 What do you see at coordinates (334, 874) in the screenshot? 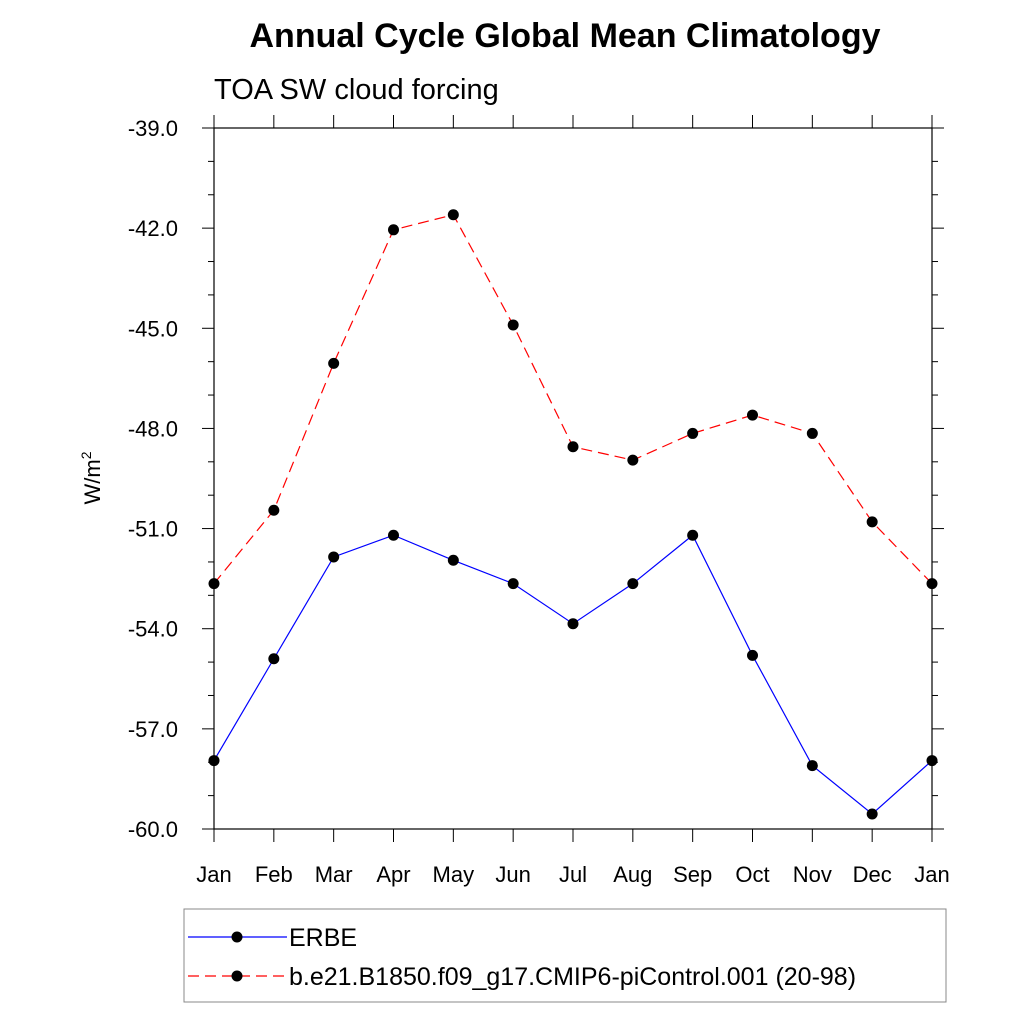
I see `x-tick-label: Mar` at bounding box center [334, 874].